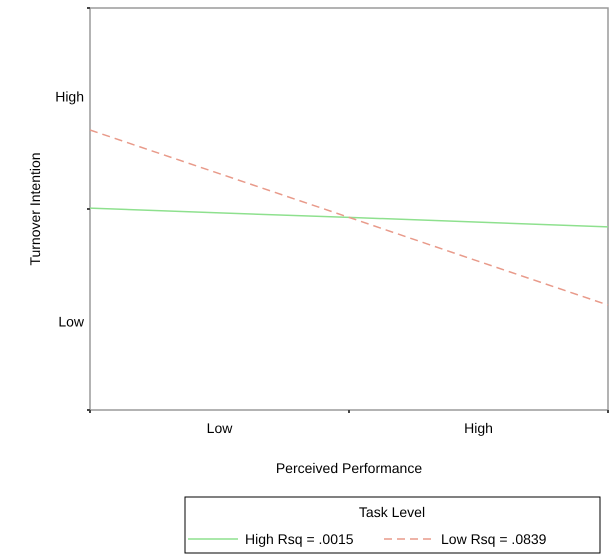  What do you see at coordinates (392, 512) in the screenshot?
I see `legend-title: Task Level` at bounding box center [392, 512].